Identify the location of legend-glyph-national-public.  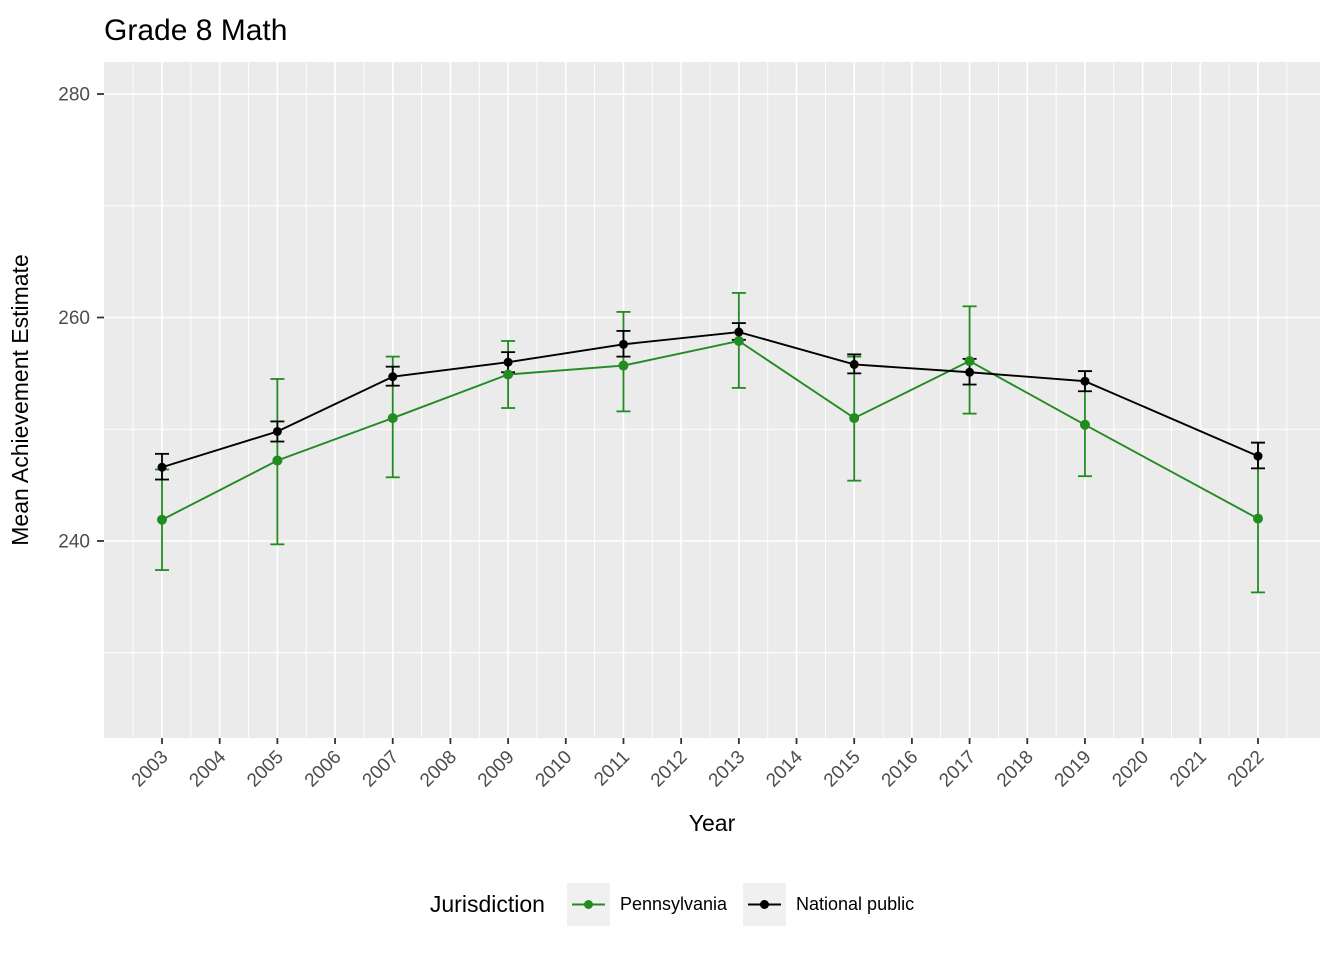
(765, 904).